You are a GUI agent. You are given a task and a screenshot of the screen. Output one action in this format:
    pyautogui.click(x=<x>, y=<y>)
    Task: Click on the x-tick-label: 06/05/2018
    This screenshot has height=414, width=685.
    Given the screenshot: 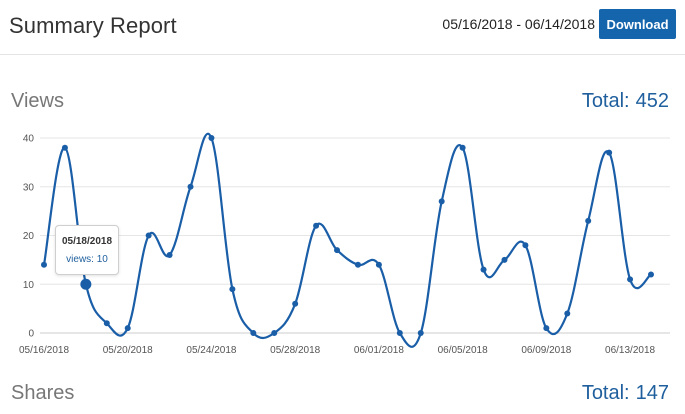 What is the action you would take?
    pyautogui.click(x=463, y=350)
    